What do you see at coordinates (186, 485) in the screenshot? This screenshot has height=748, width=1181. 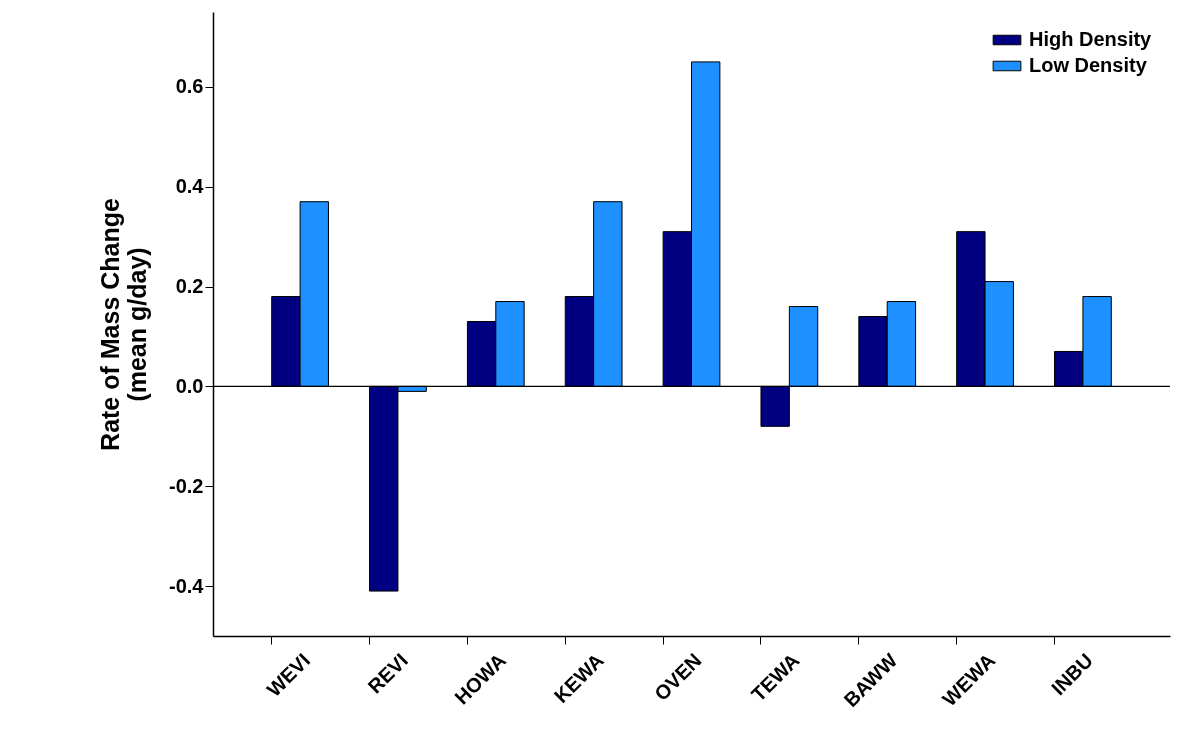 I see `y-tick-label: -0.2` at bounding box center [186, 485].